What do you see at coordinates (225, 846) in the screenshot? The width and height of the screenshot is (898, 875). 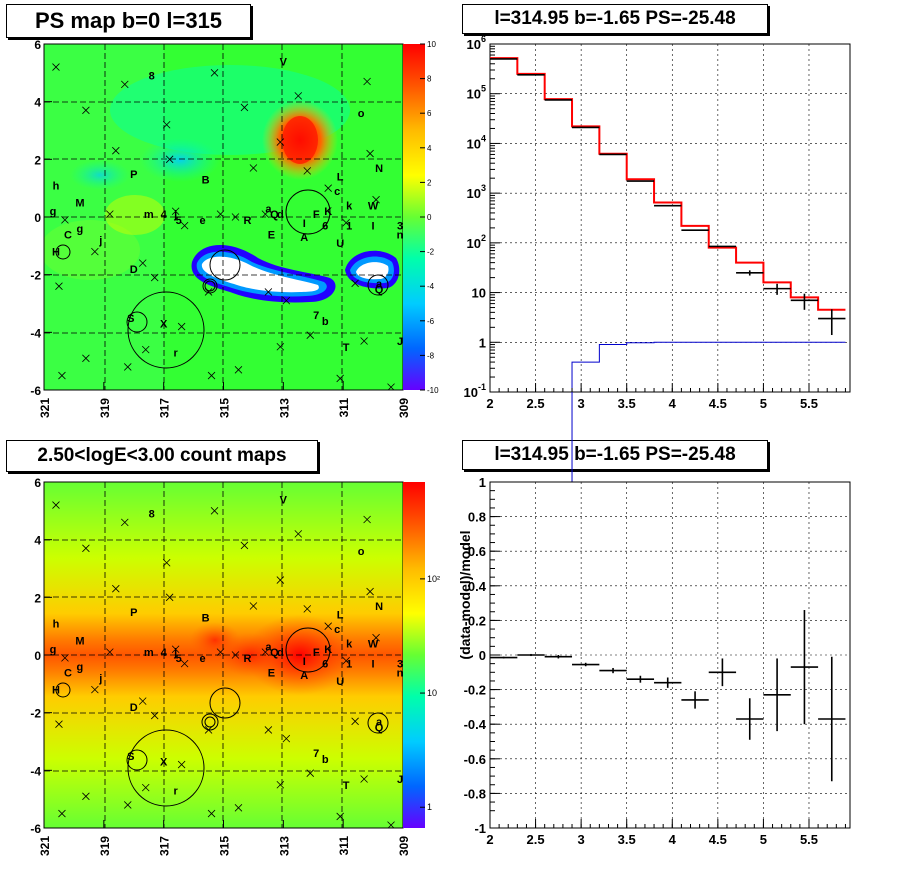 I see `map-x-tick-label: 315` at bounding box center [225, 846].